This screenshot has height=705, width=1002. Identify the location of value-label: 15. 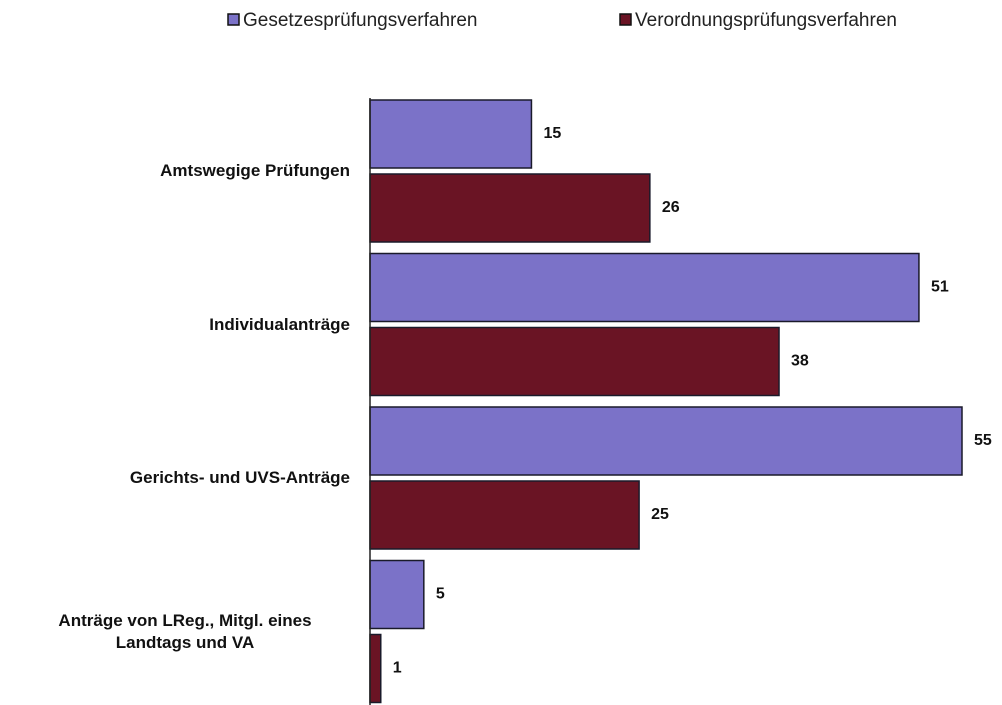
(552, 133).